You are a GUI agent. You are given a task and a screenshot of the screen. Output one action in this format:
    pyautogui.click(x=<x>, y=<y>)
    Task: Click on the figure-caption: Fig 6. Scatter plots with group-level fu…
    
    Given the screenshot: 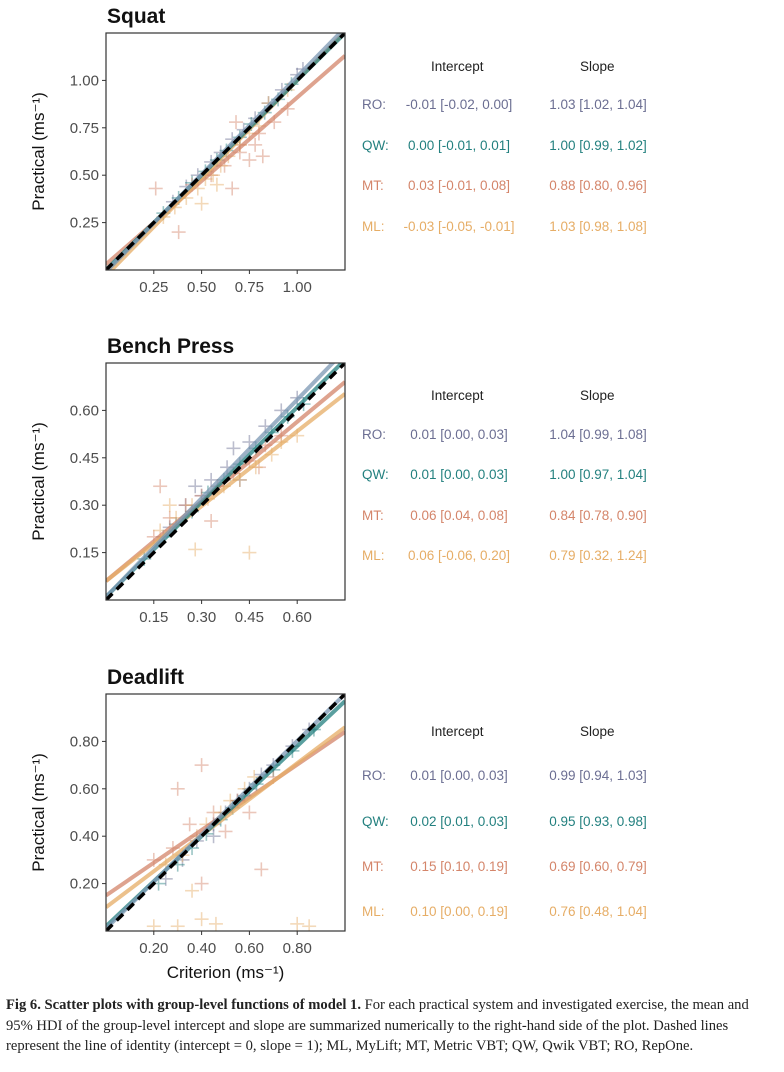 What is the action you would take?
    pyautogui.click(x=391, y=1026)
    